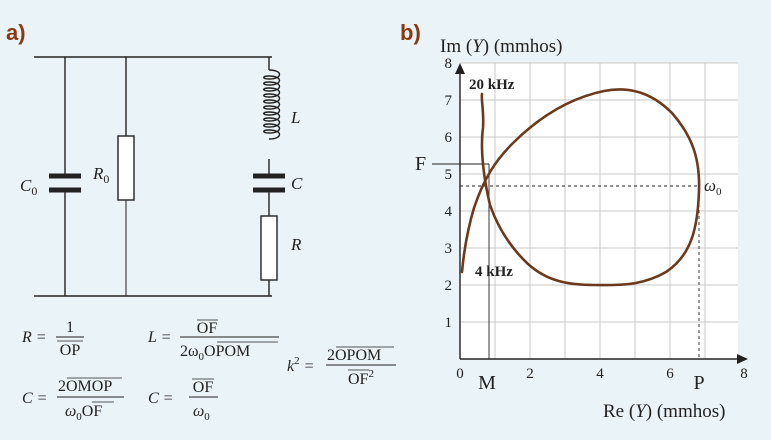 This screenshot has width=771, height=440. What do you see at coordinates (28, 187) in the screenshot?
I see `c0-label: C0` at bounding box center [28, 187].